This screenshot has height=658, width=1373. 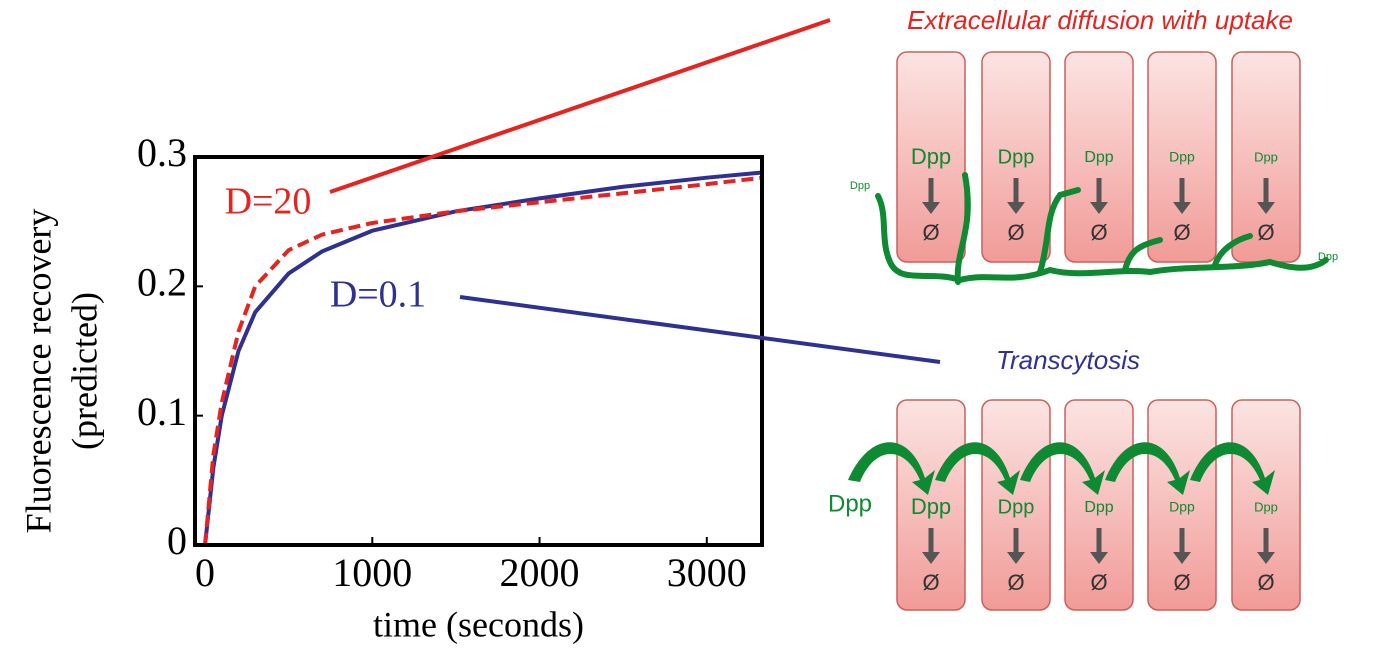 What do you see at coordinates (478, 624) in the screenshot?
I see `x-axis-label: time (seconds)` at bounding box center [478, 624].